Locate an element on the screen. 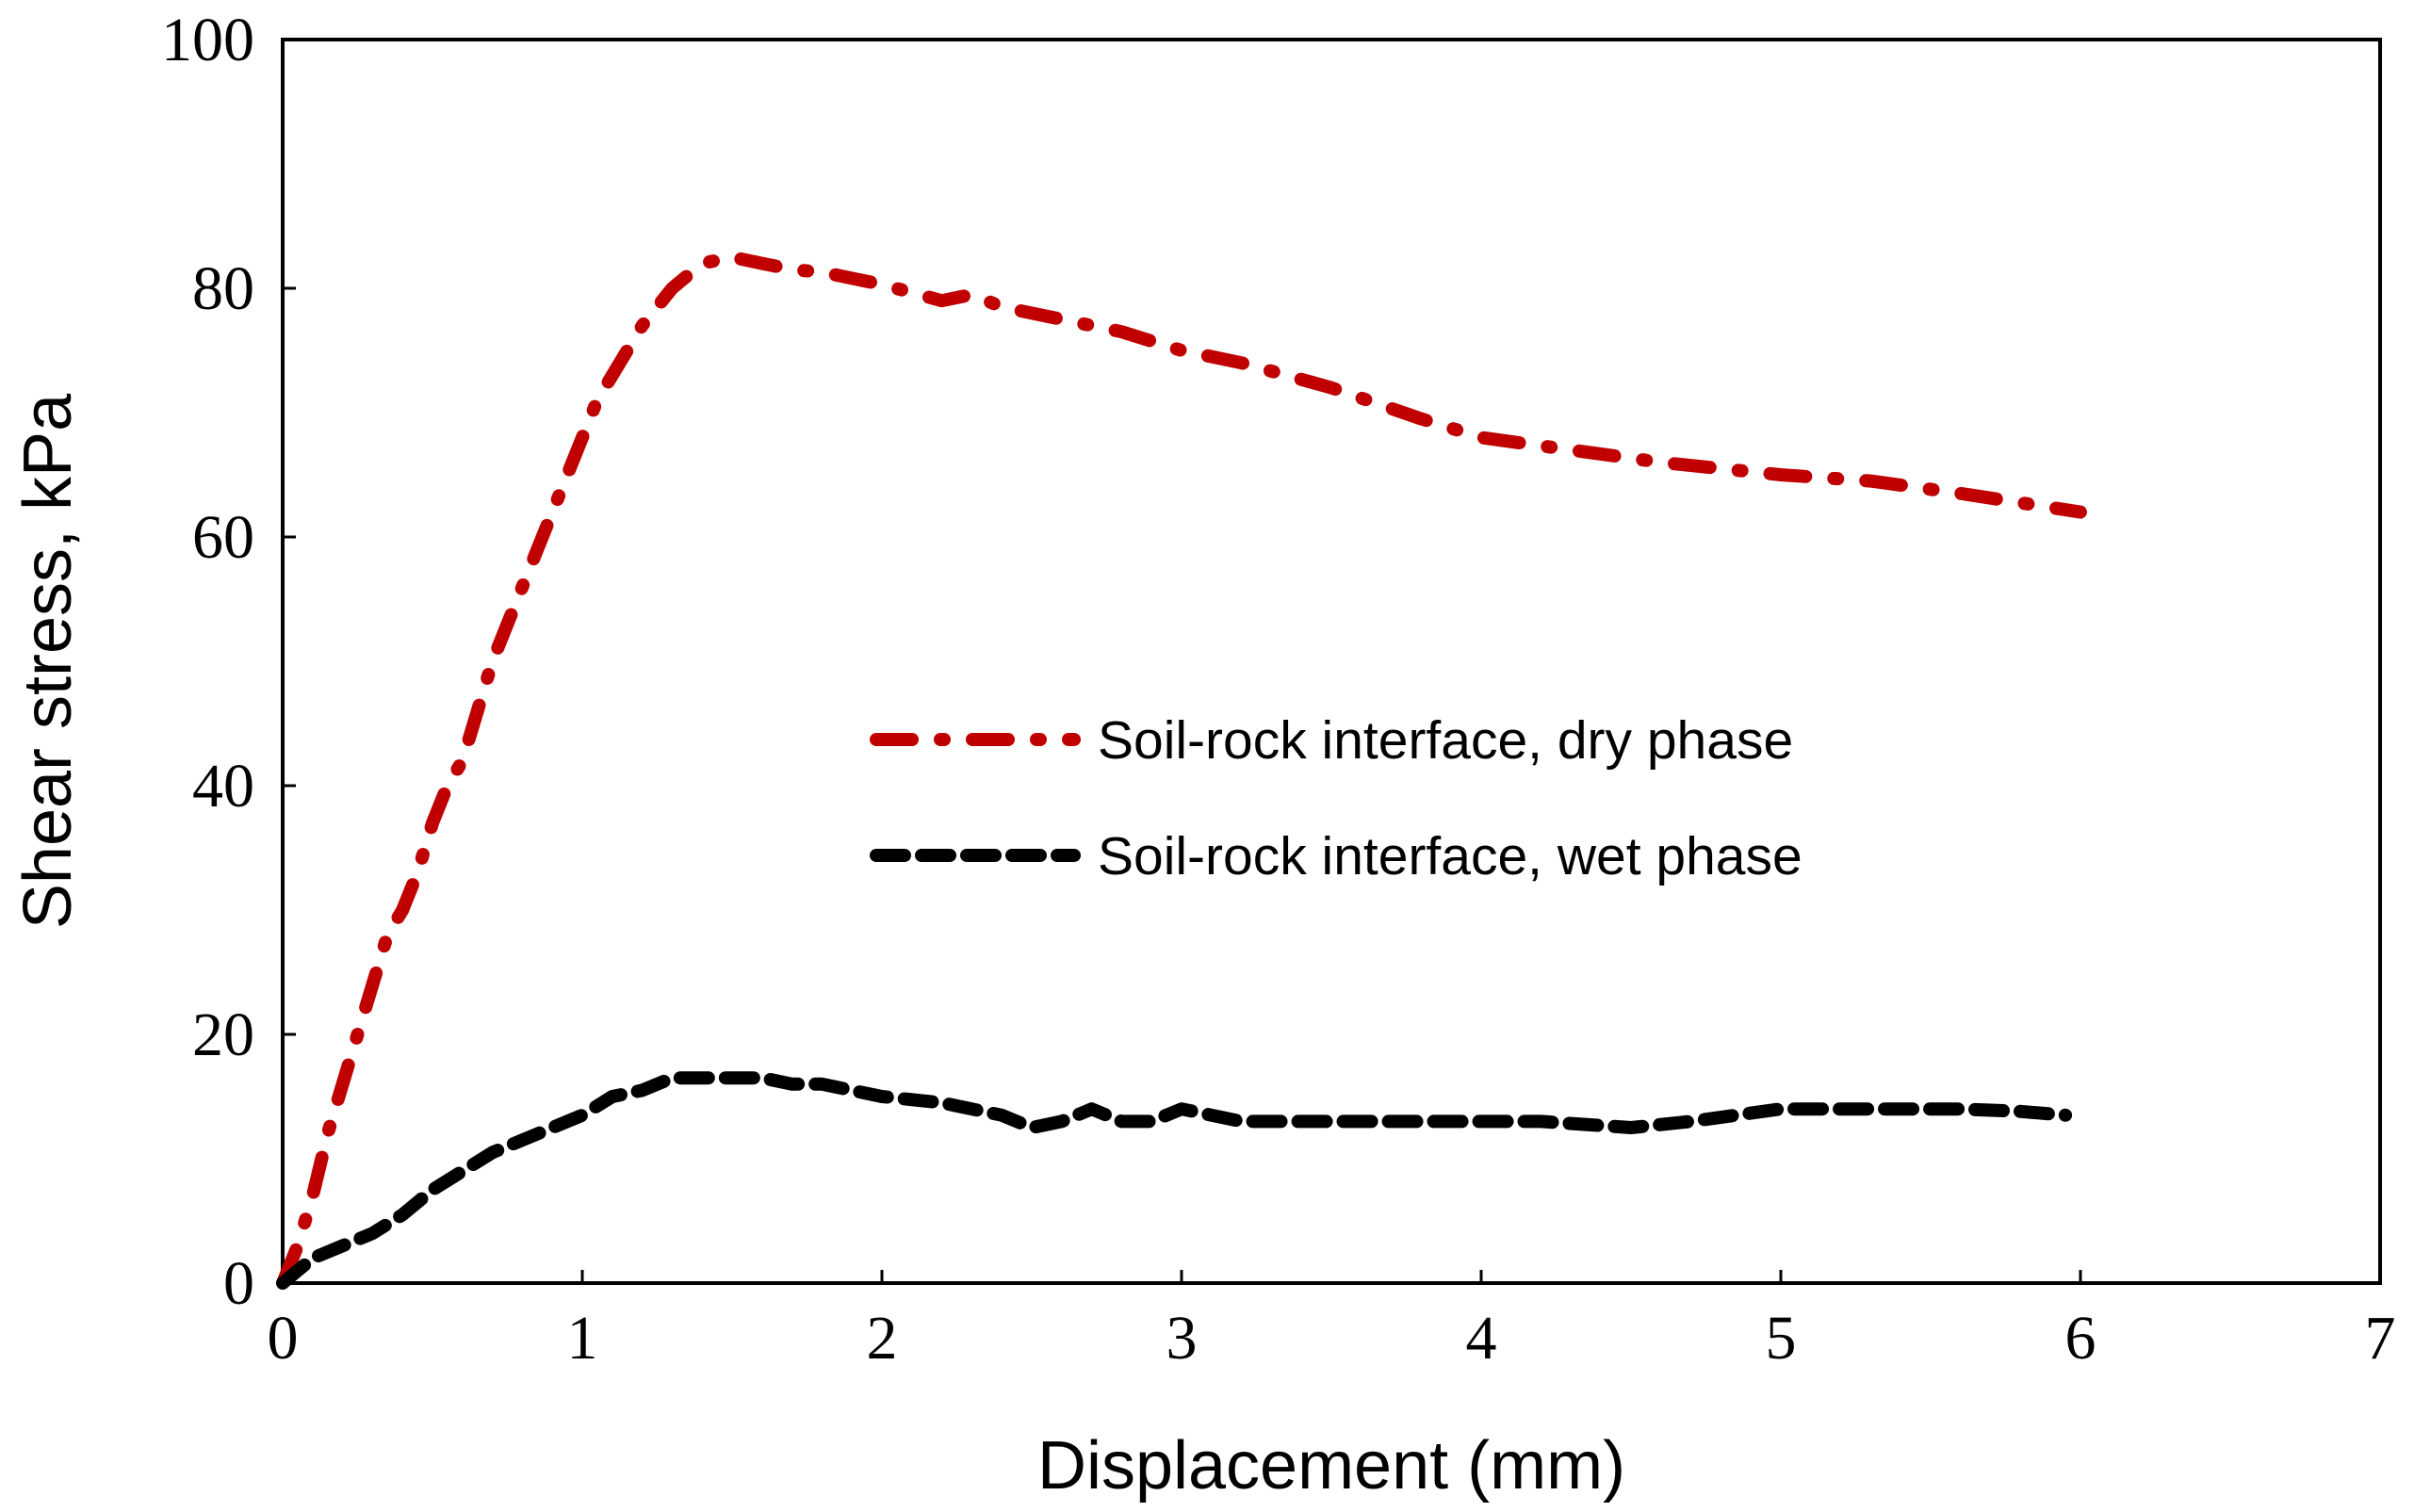 This screenshot has height=1512, width=2414. x-axis: 0 1 2 3 4 5 6 7 is located at coordinates (1332, 1321).